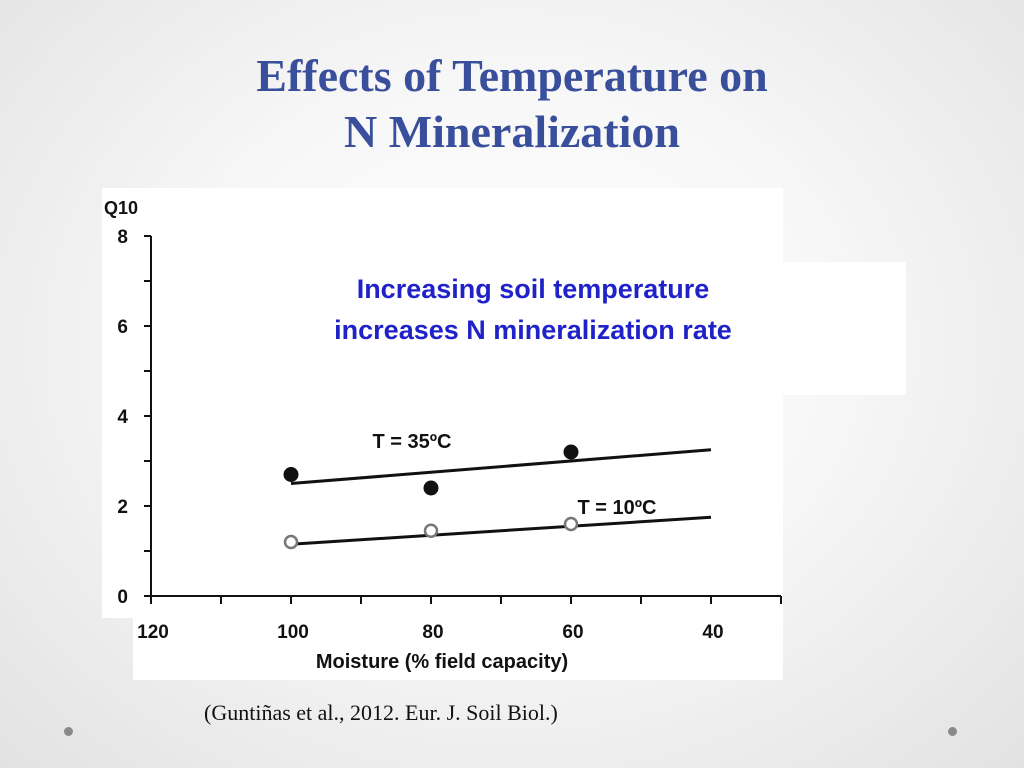  Describe the element at coordinates (122, 597) in the screenshot. I see `y-tick-label: 0` at that location.